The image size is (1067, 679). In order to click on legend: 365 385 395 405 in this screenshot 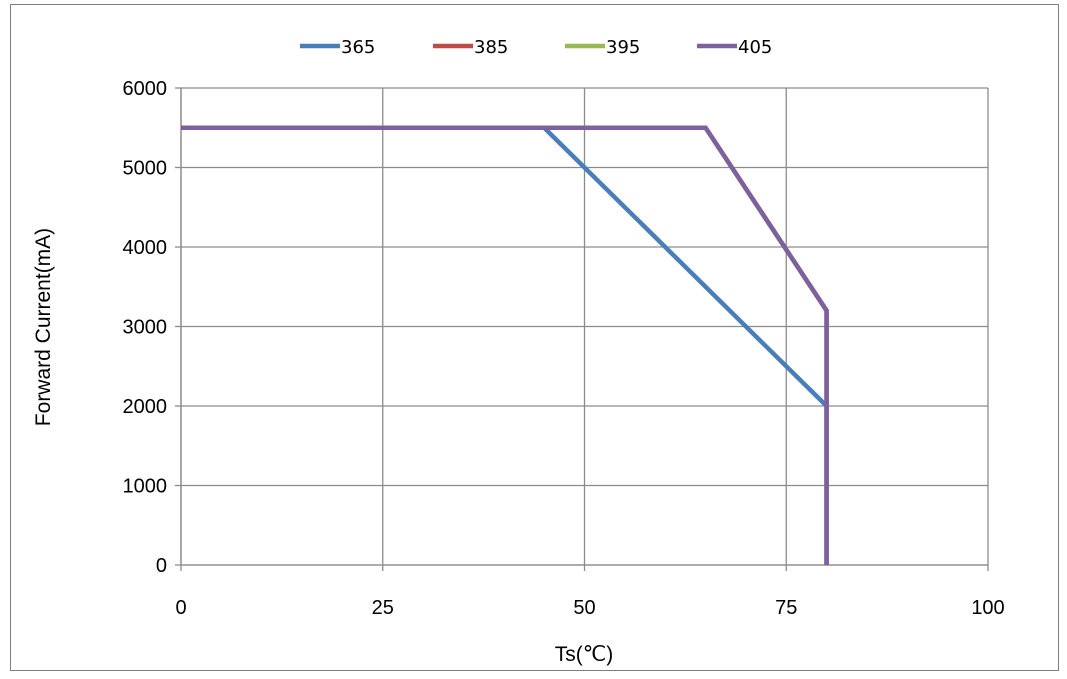, I will do `click(536, 47)`.